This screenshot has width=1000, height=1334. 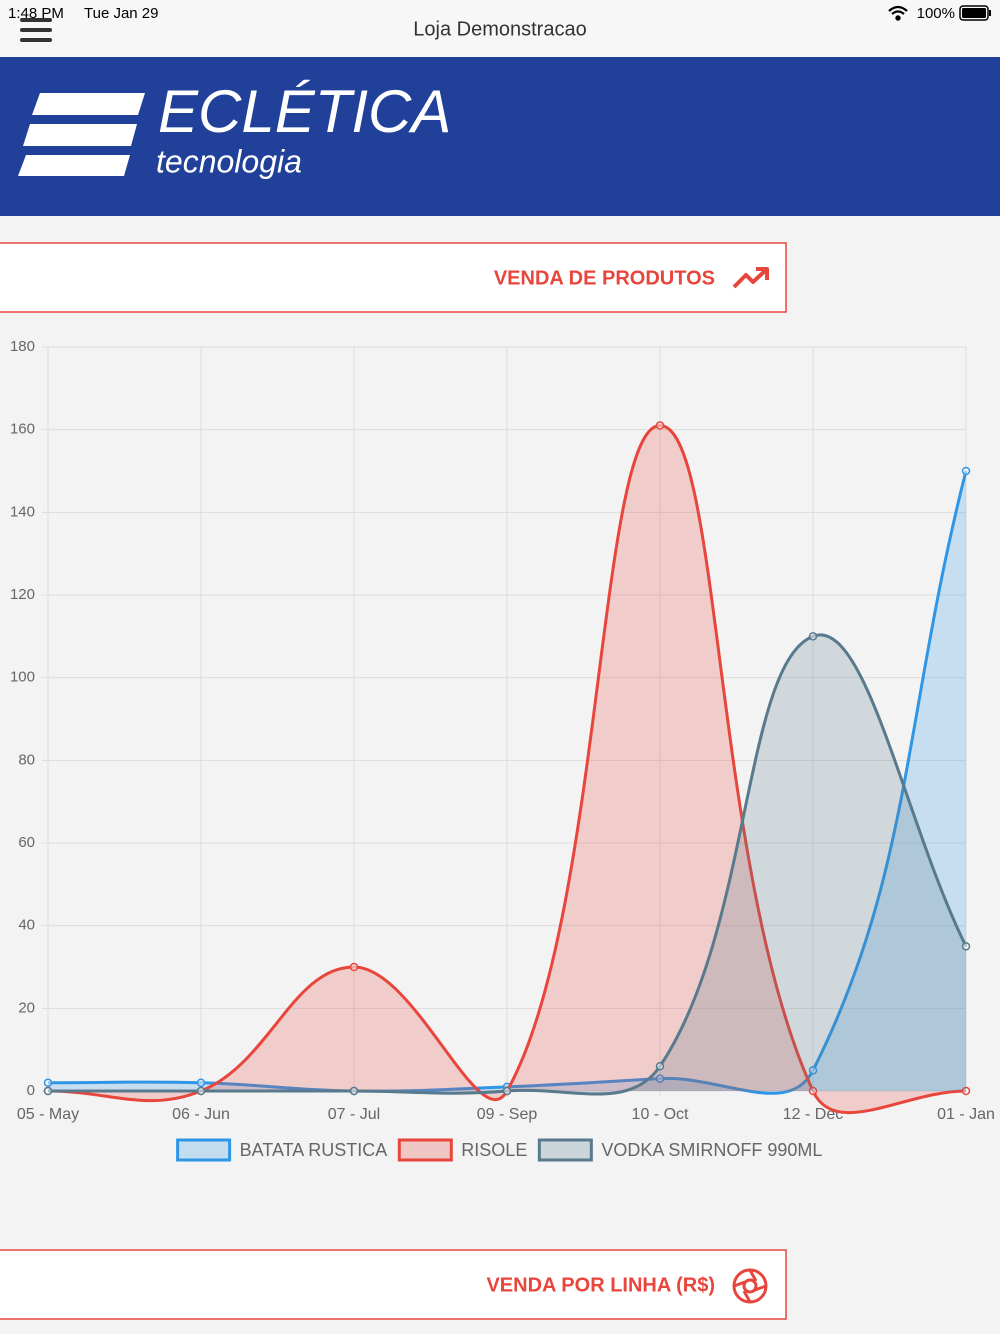 What do you see at coordinates (750, 278) in the screenshot?
I see `trend-icon` at bounding box center [750, 278].